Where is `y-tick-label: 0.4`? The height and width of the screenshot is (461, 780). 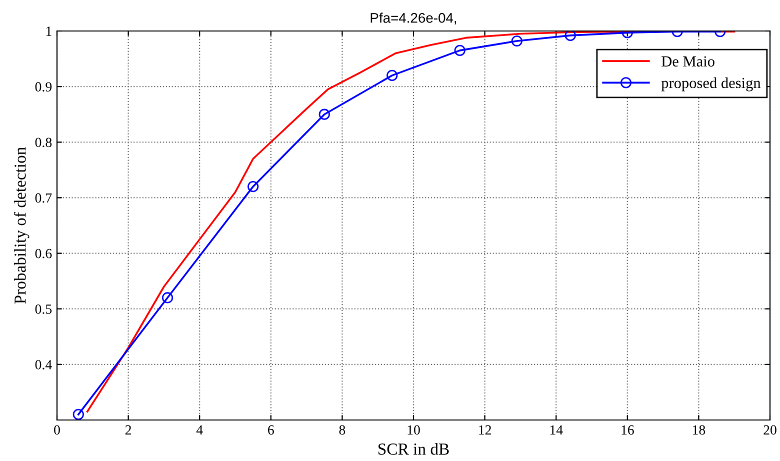
y-tick-label: 0.4 is located at coordinates (43, 365).